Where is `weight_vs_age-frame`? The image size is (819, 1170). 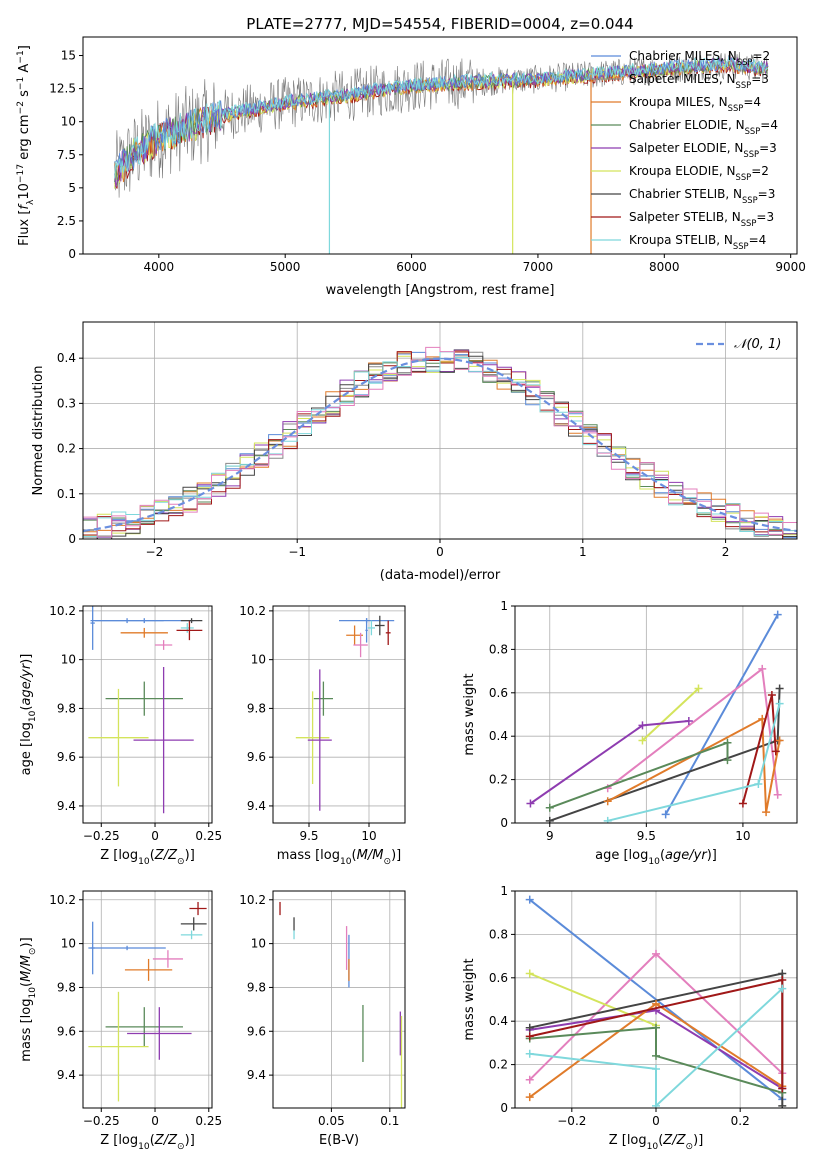 weight_vs_age-frame is located at coordinates (656, 714).